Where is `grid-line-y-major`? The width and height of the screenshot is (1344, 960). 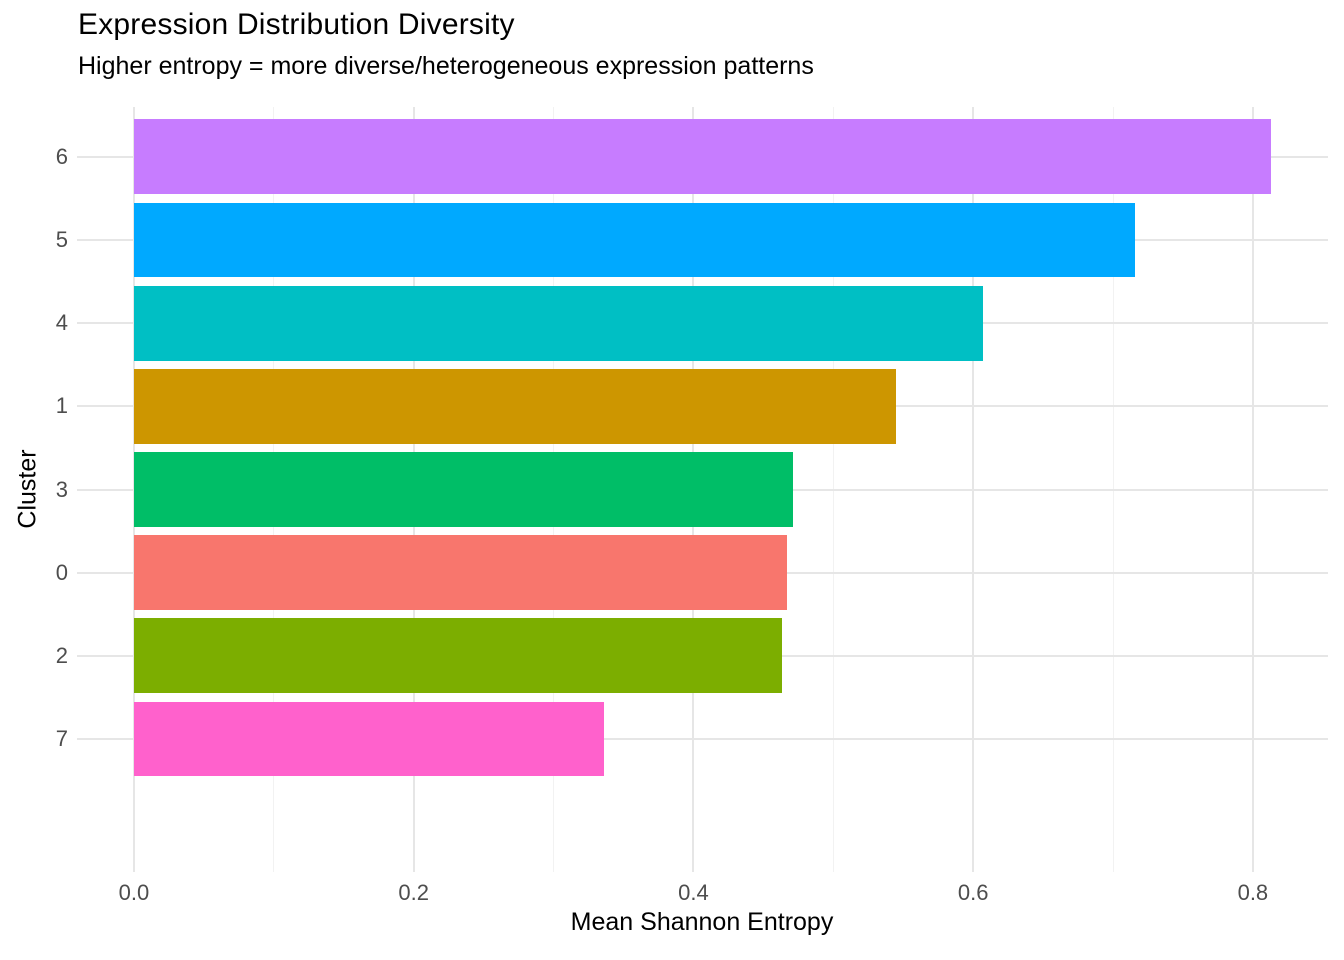
grid-line-y-major is located at coordinates (702, 738).